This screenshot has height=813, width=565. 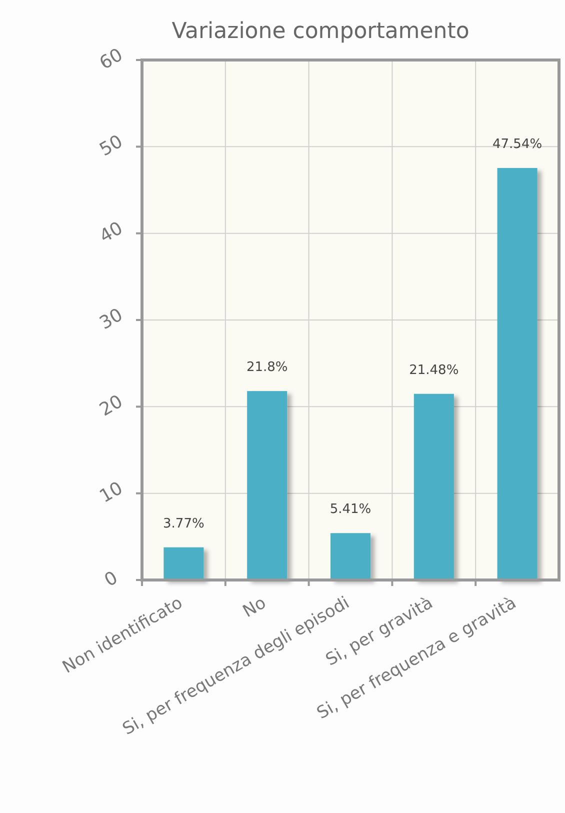 What do you see at coordinates (255, 607) in the screenshot?
I see `x-tick-label: No` at bounding box center [255, 607].